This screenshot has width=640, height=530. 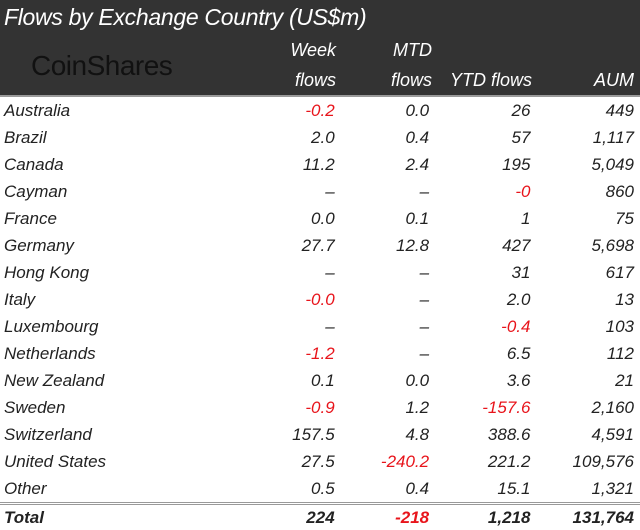 What do you see at coordinates (283, 299) in the screenshot?
I see `week-cell: -0.0` at bounding box center [283, 299].